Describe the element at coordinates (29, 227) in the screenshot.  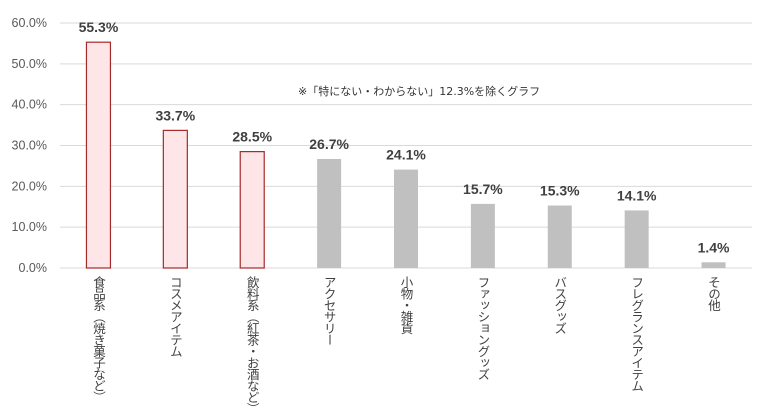
I see `y-tick-label: 10.0%` at that location.